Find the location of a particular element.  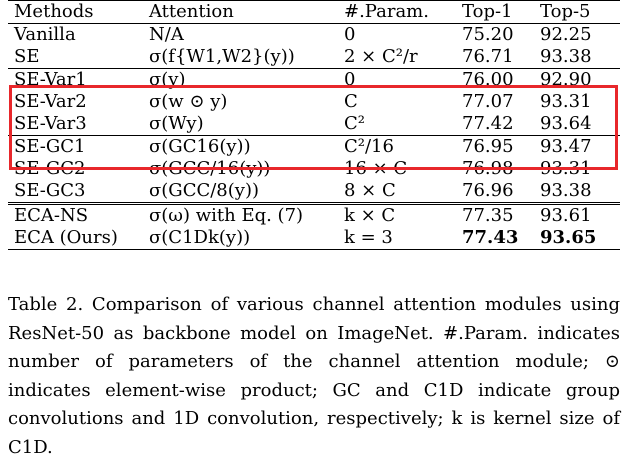

cell-top1: 77.07 is located at coordinates (488, 101).